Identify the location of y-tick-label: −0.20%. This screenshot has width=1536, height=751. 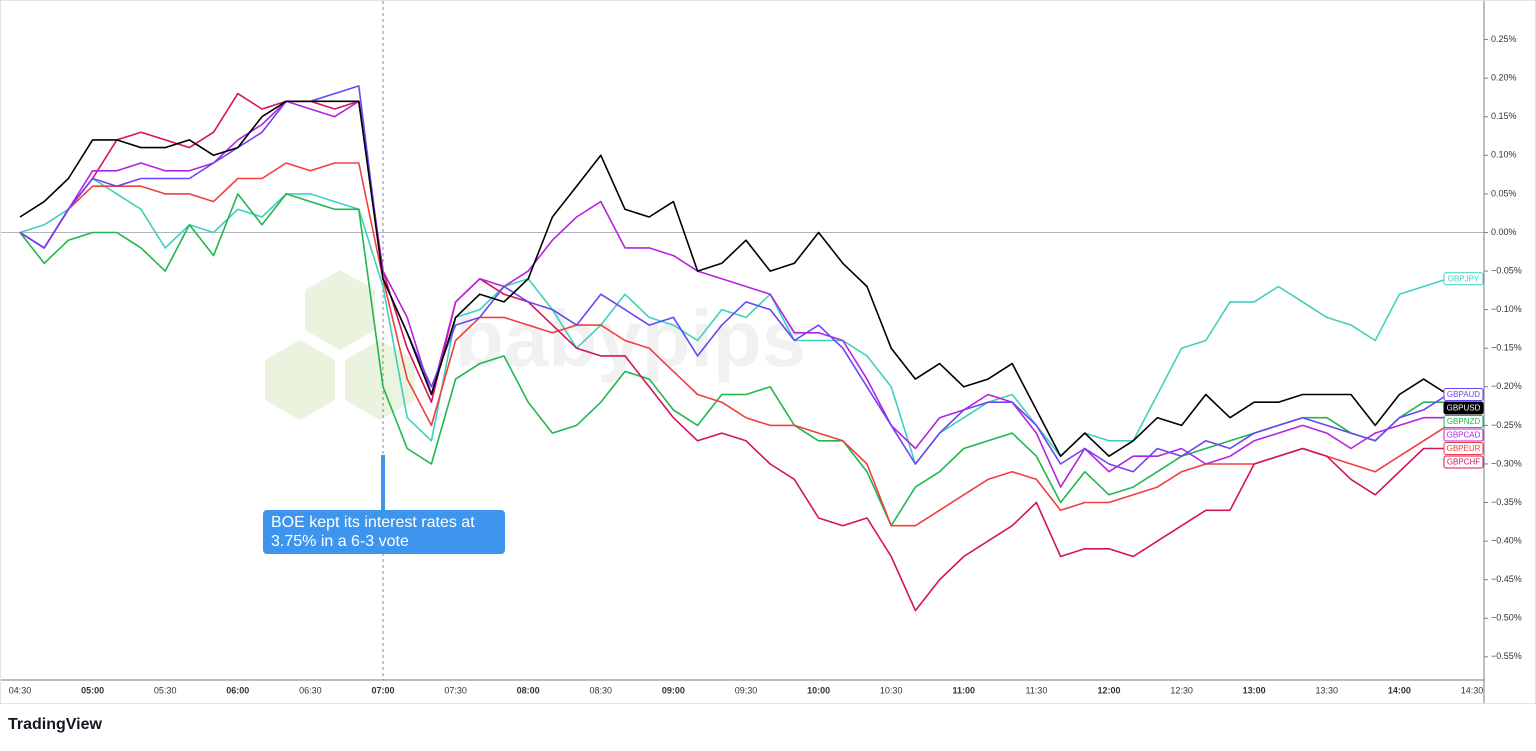
(1506, 386).